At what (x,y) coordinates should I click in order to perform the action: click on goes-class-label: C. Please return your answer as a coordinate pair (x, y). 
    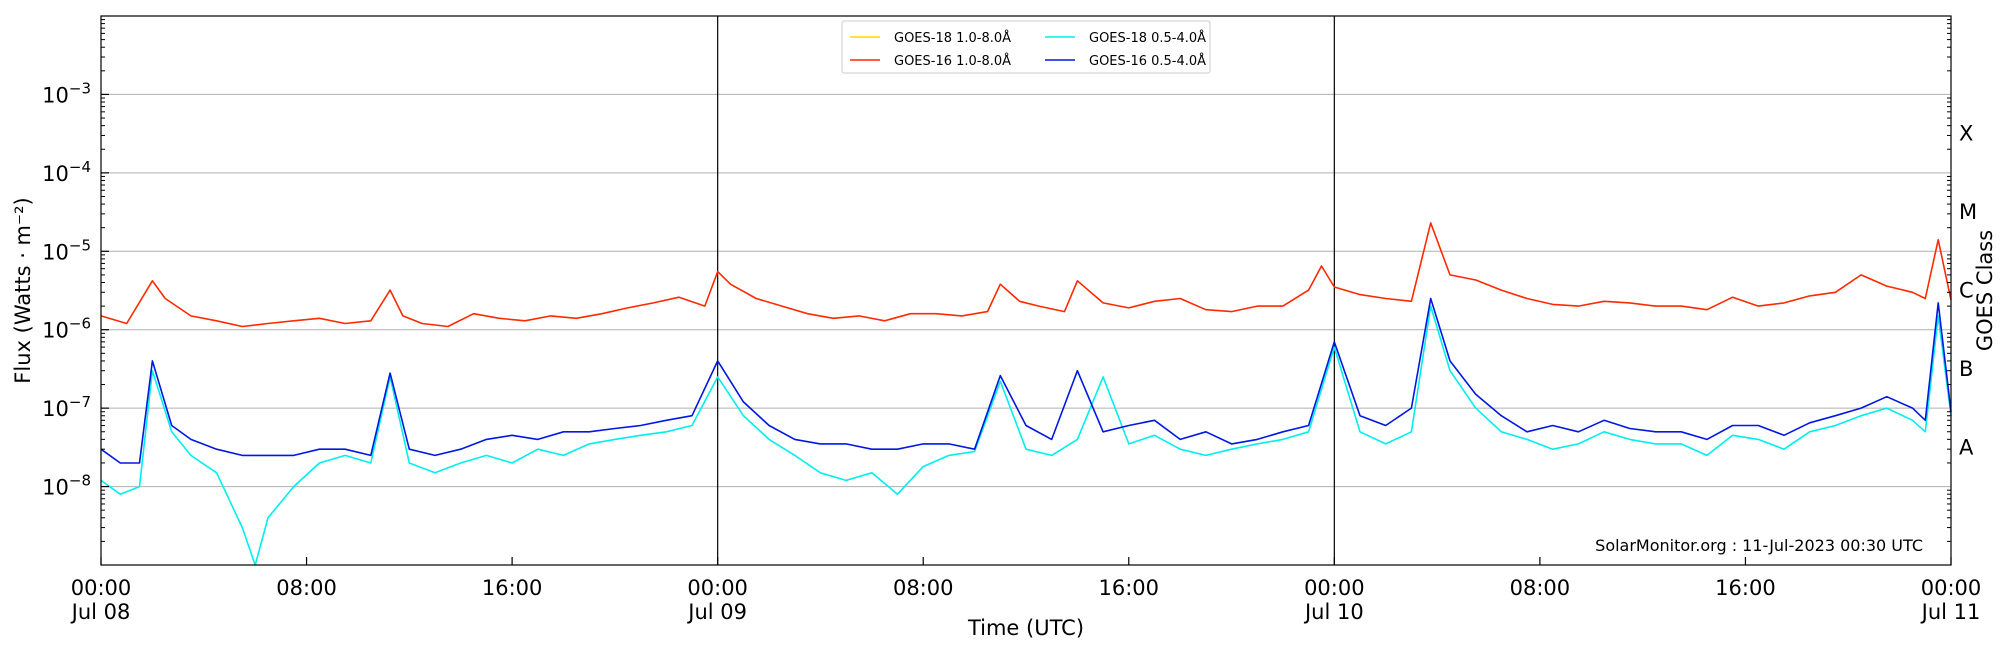
    Looking at the image, I should click on (1966, 291).